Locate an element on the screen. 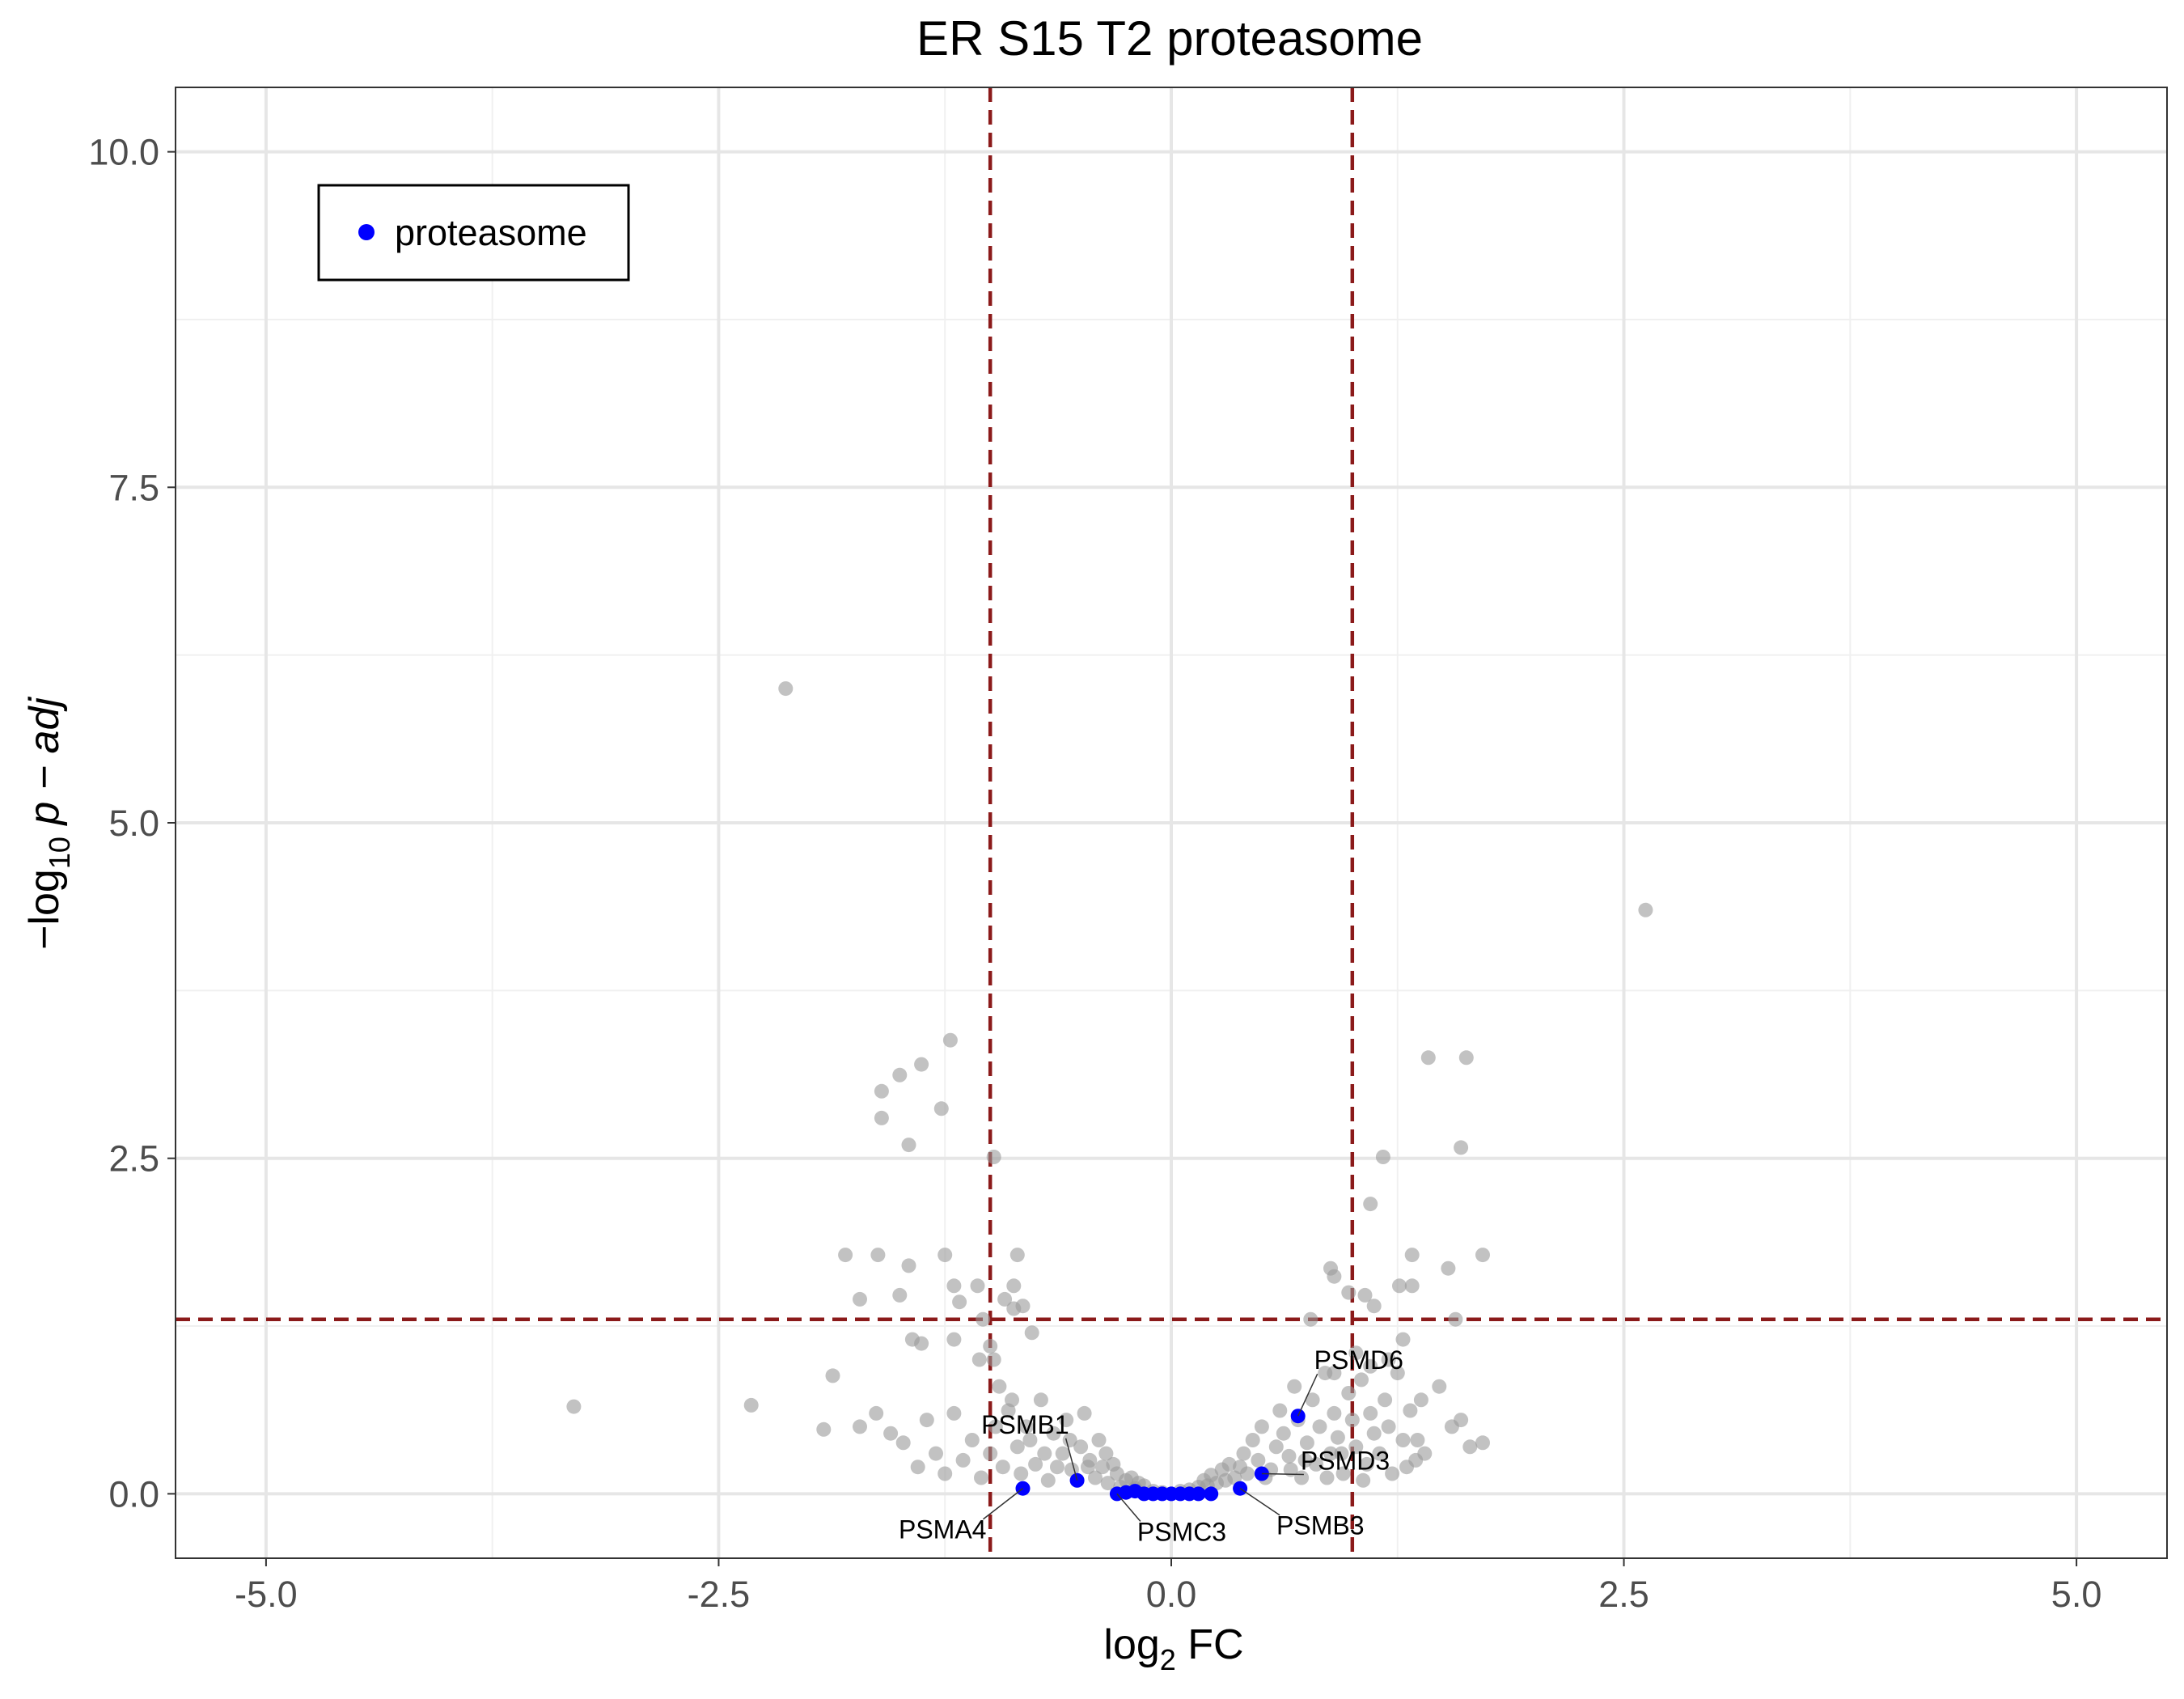  annotation-leader is located at coordinates (1259, 1502).